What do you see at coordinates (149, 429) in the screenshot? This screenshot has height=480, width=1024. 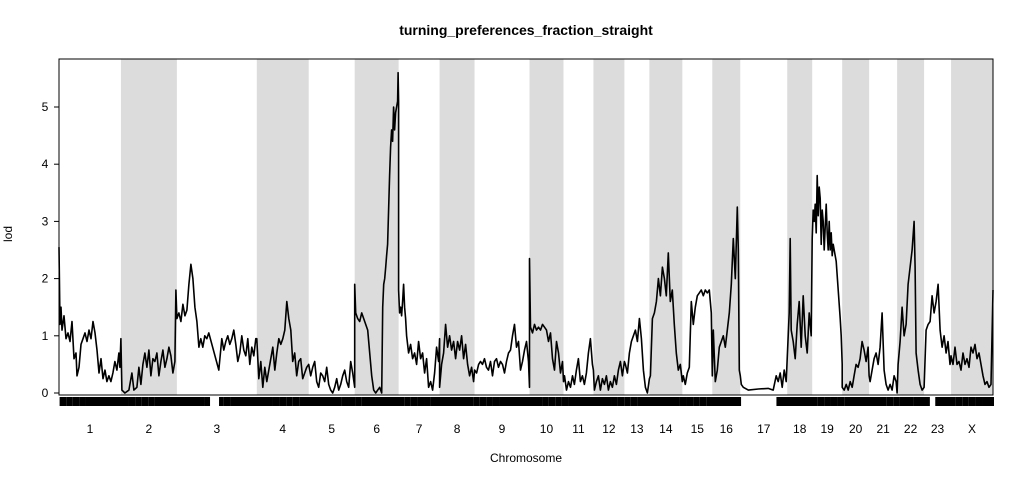 I see `x-tick-label-chr-2: 2` at bounding box center [149, 429].